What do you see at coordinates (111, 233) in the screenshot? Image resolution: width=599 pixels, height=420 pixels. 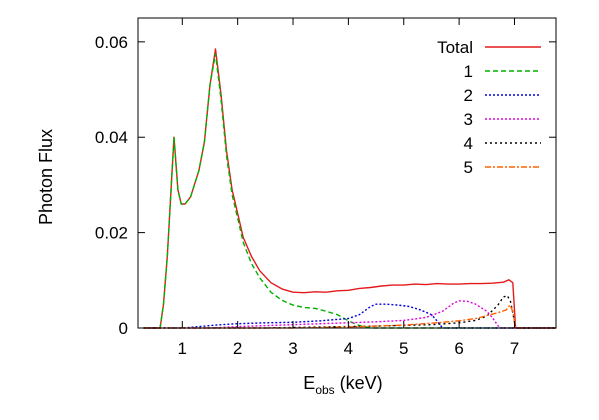 I see `y-tick-label: 0.02` at bounding box center [111, 233].